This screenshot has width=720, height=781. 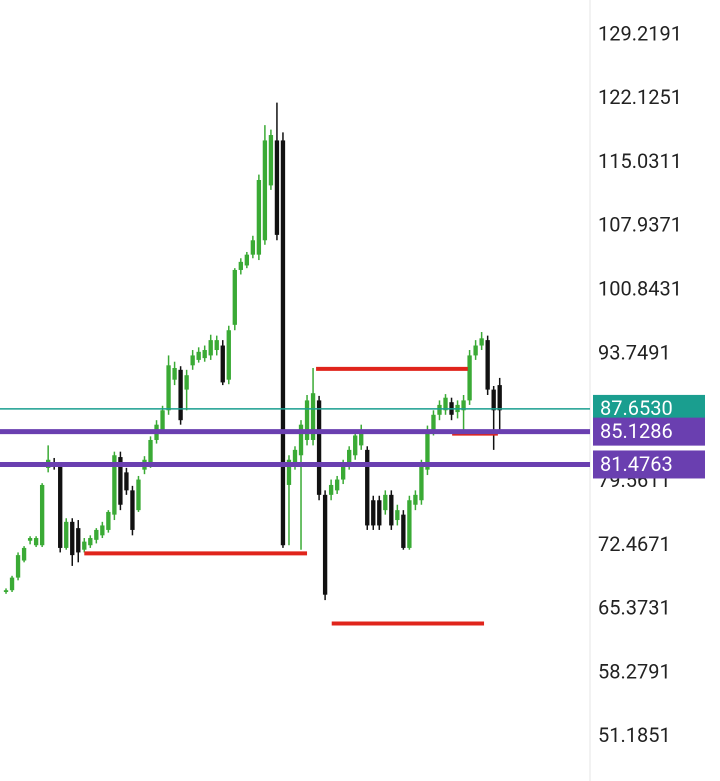 I want to click on y-tick-label: 107.9371, so click(x=640, y=225).